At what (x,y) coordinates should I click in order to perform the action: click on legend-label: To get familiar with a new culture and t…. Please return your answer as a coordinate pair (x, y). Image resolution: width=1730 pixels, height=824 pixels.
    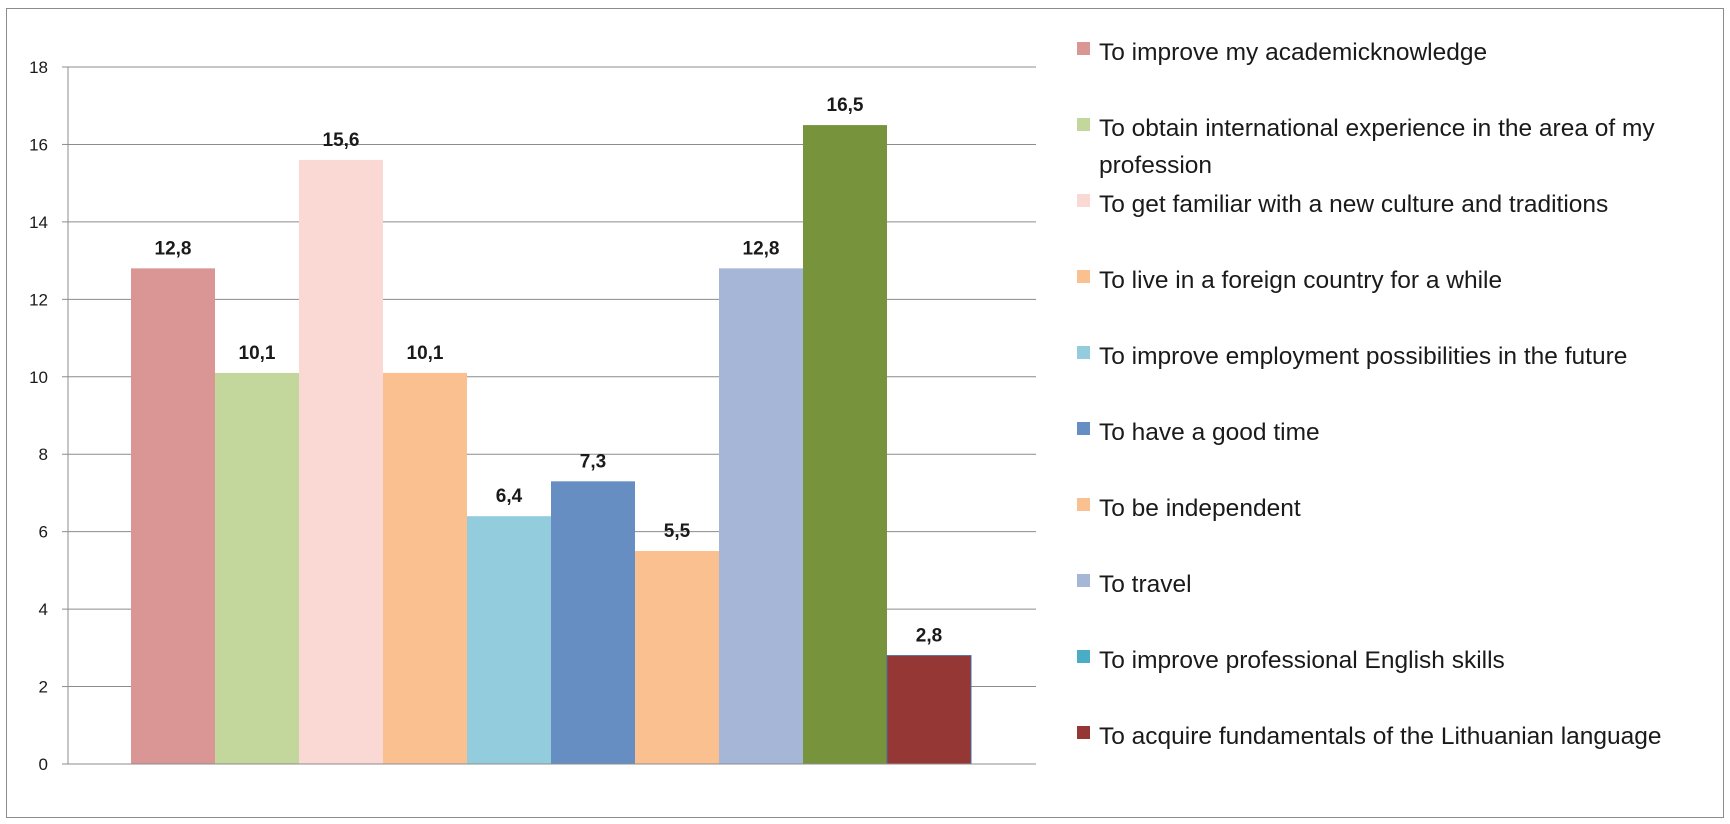
    Looking at the image, I should click on (1354, 204).